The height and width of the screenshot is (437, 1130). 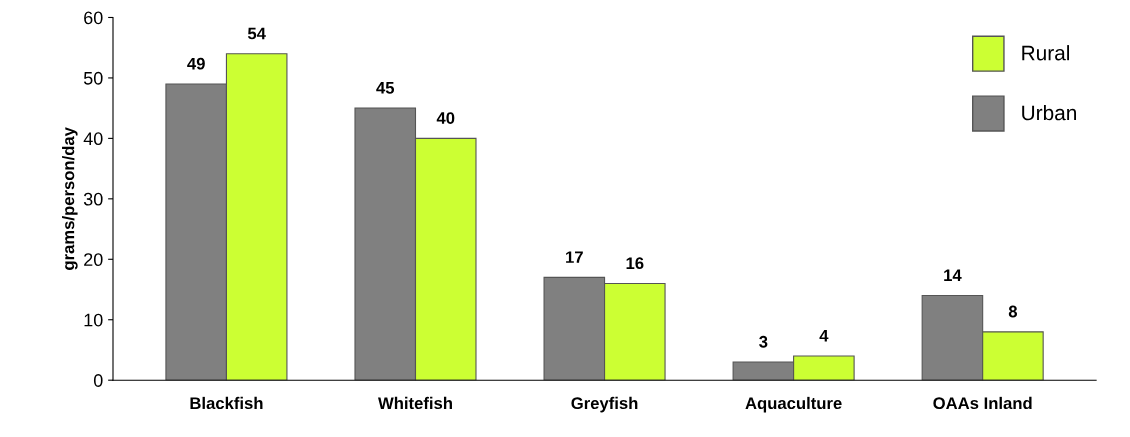 I want to click on y-tick-label: 40, so click(x=93, y=139).